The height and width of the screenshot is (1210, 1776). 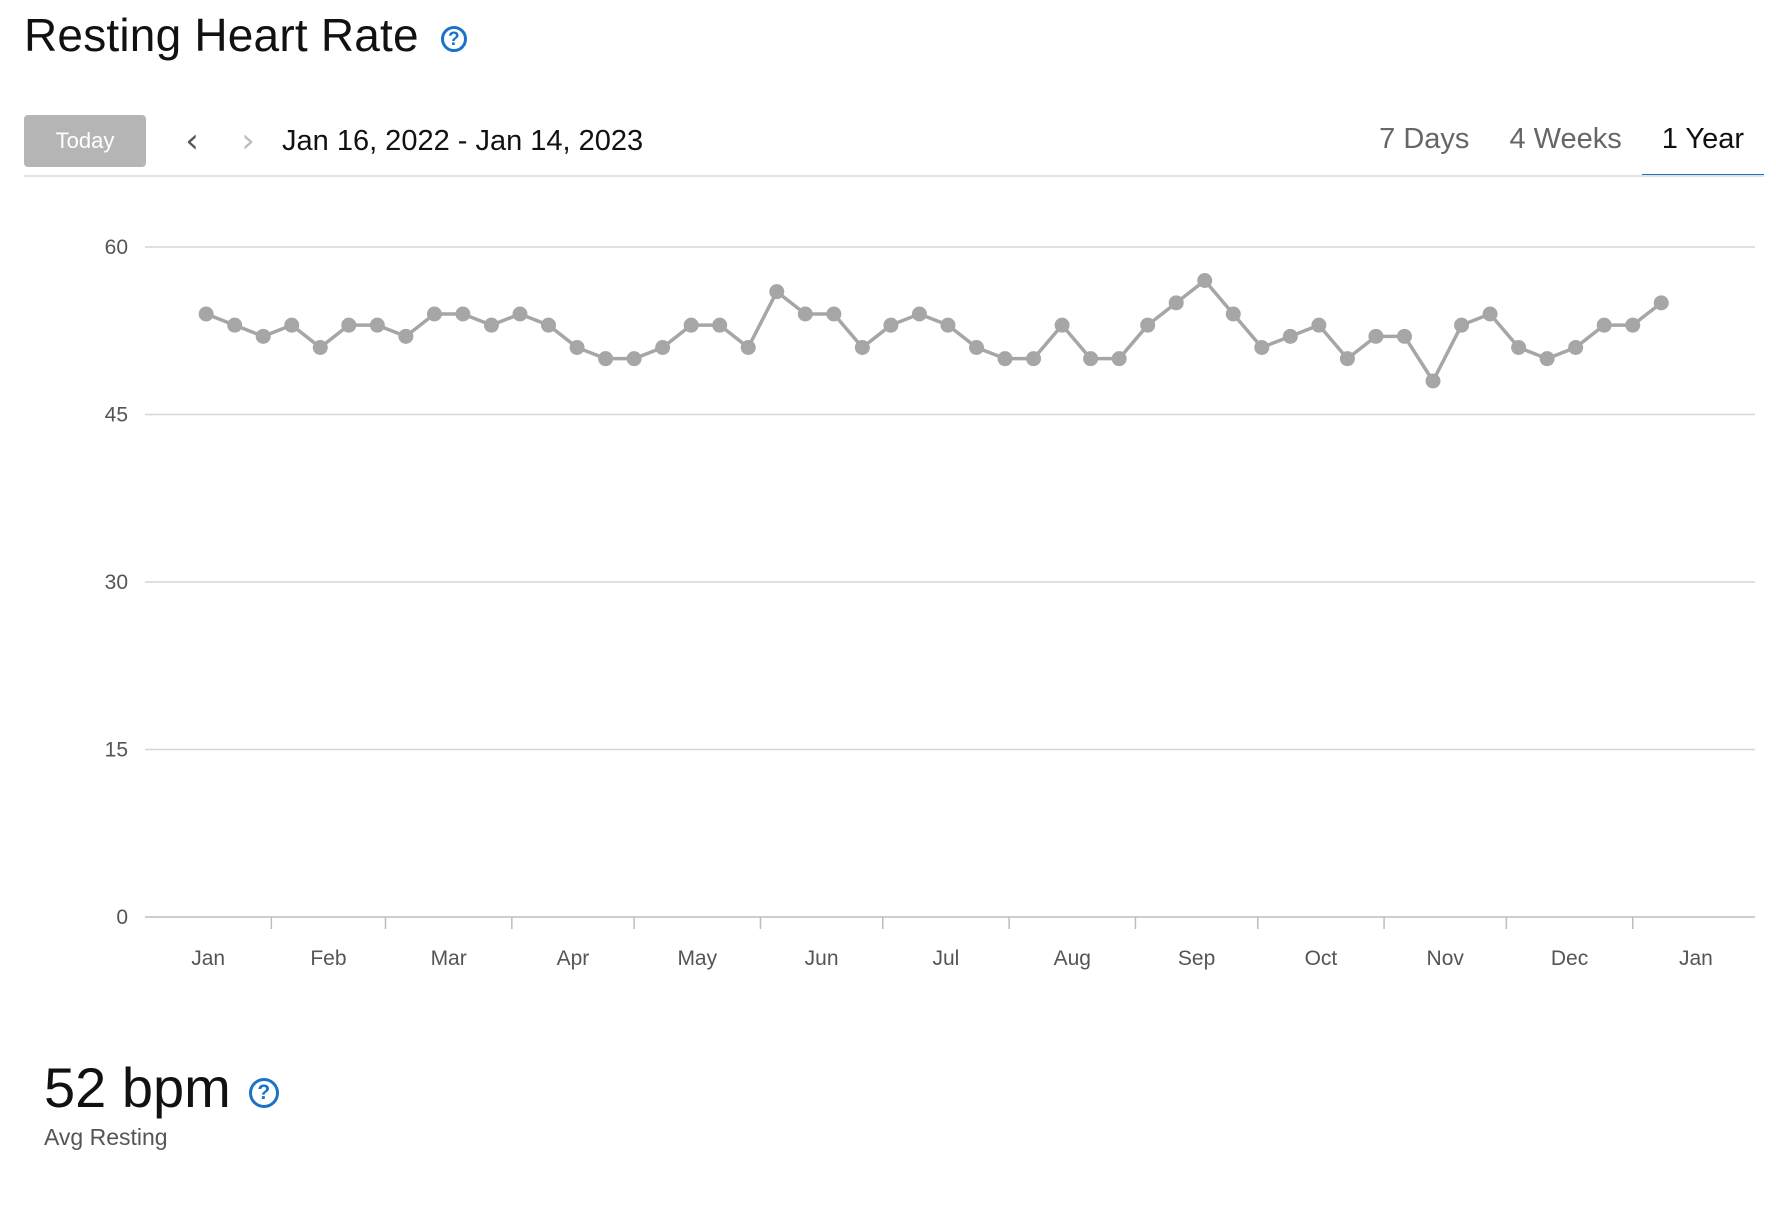 What do you see at coordinates (1321, 958) in the screenshot?
I see `x-tick-label: Oct` at bounding box center [1321, 958].